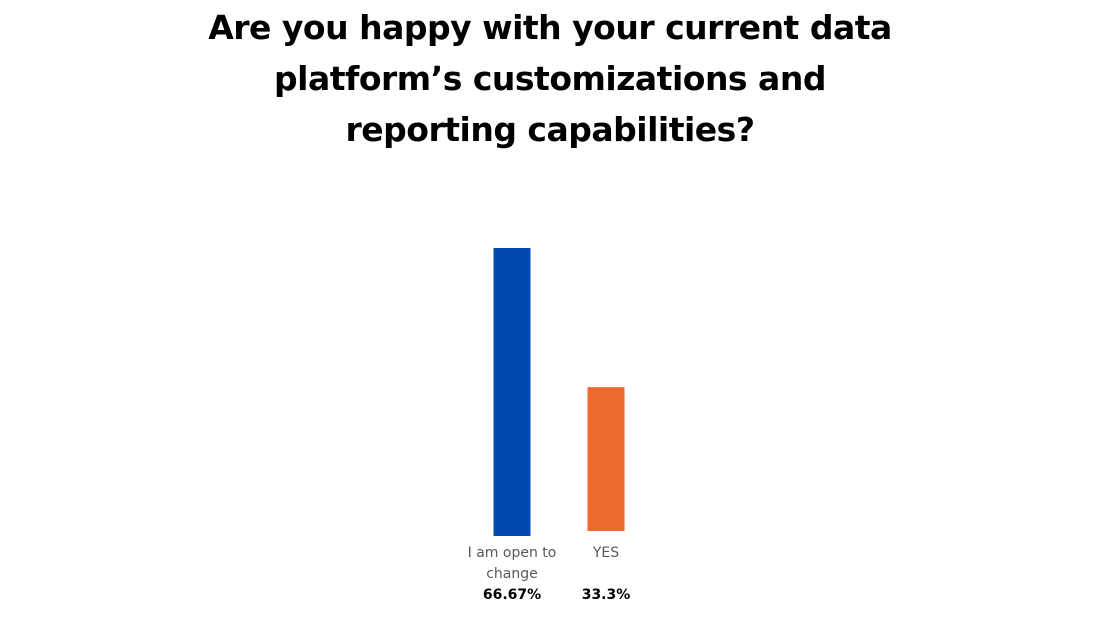 Image resolution: width=1100 pixels, height=619 pixels. I want to click on category-label-1: YES, so click(605, 553).